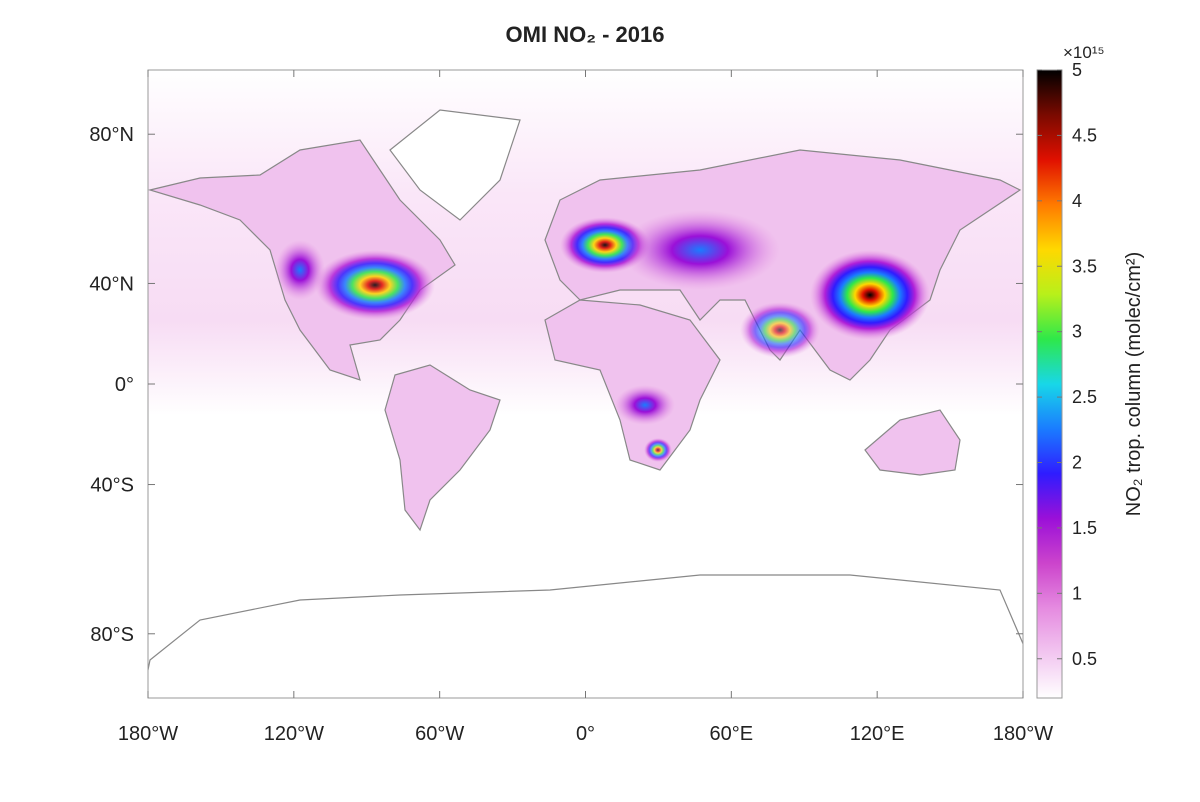  I want to click on colorbar-label: NO₂ trop. column (molec/cm²), so click(1134, 384).